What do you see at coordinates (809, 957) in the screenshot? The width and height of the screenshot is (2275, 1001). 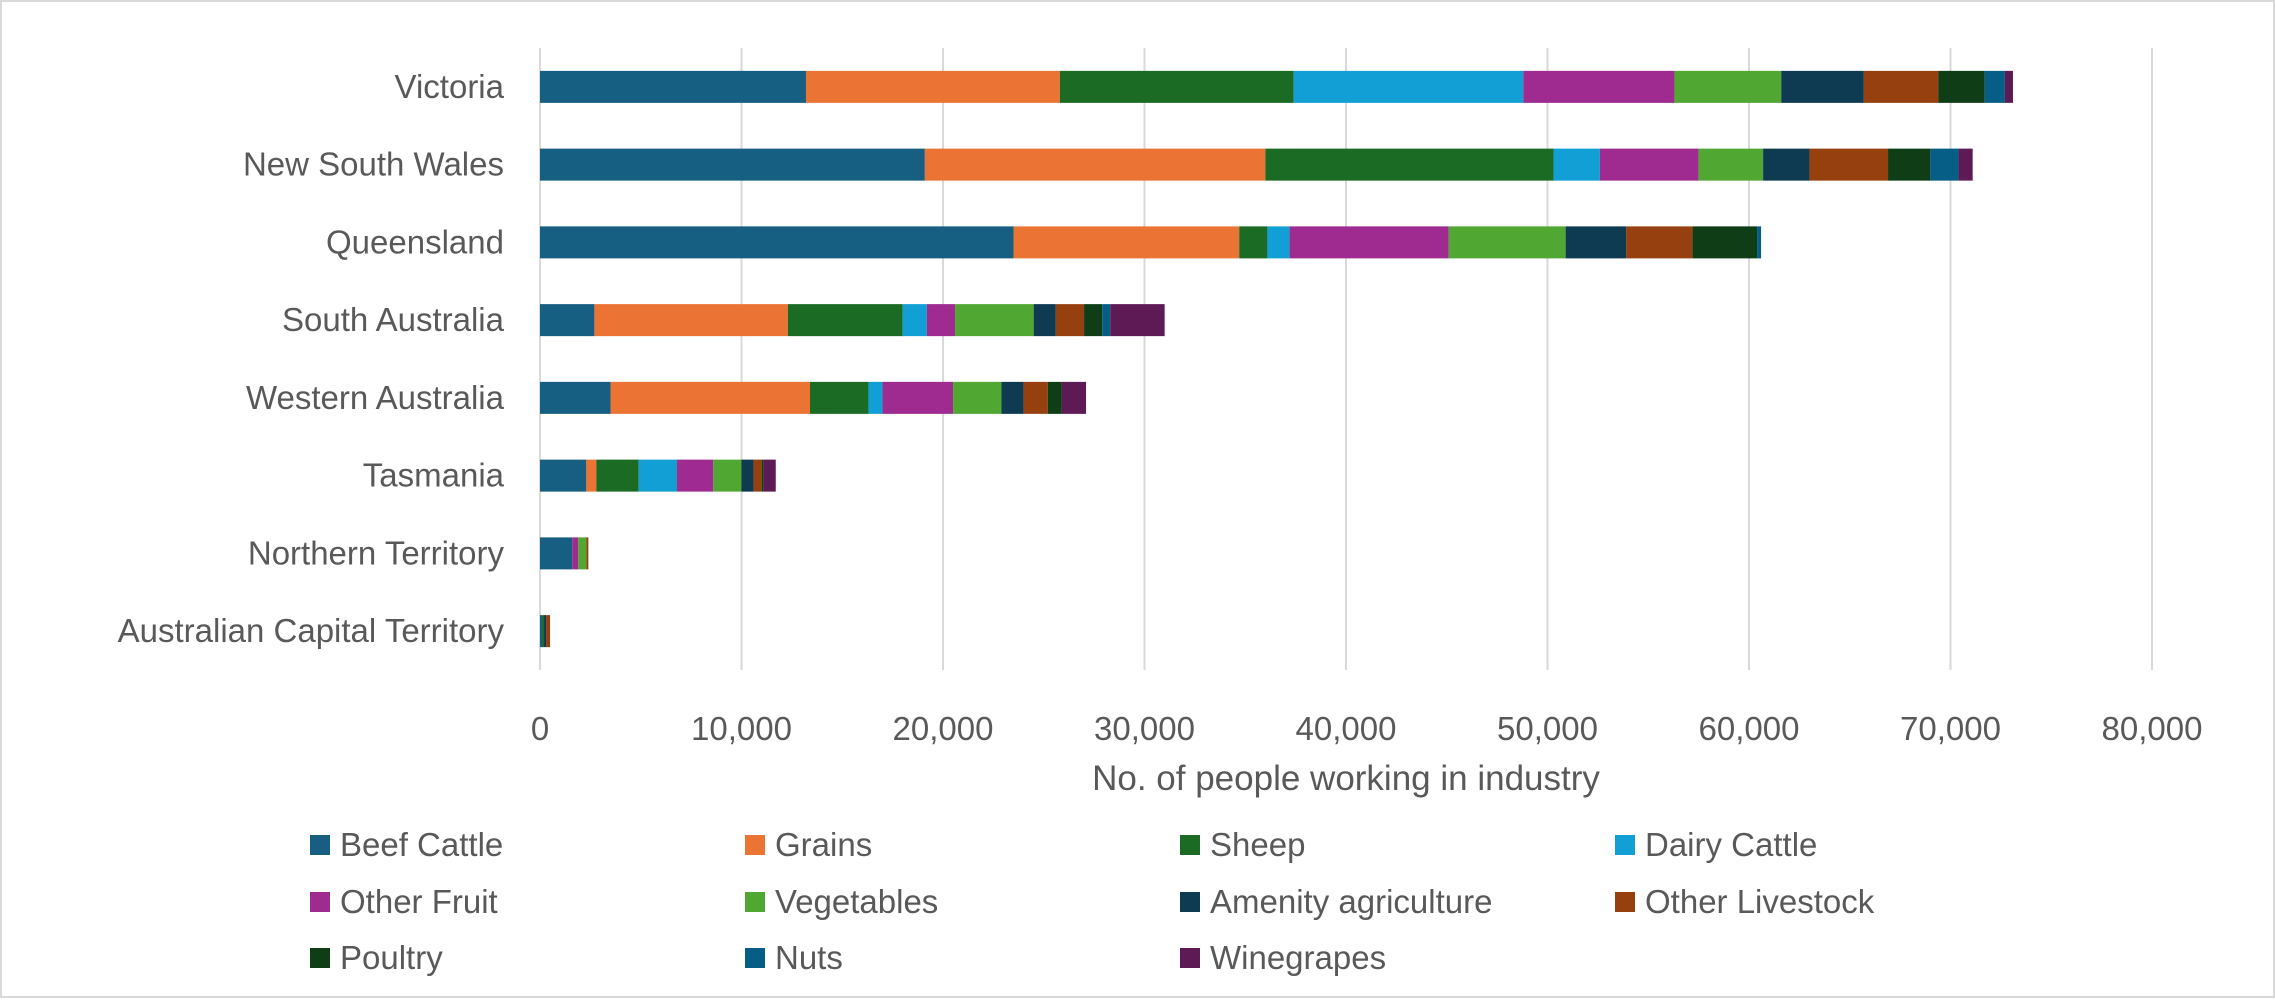 I see `legend-label: Nuts` at bounding box center [809, 957].